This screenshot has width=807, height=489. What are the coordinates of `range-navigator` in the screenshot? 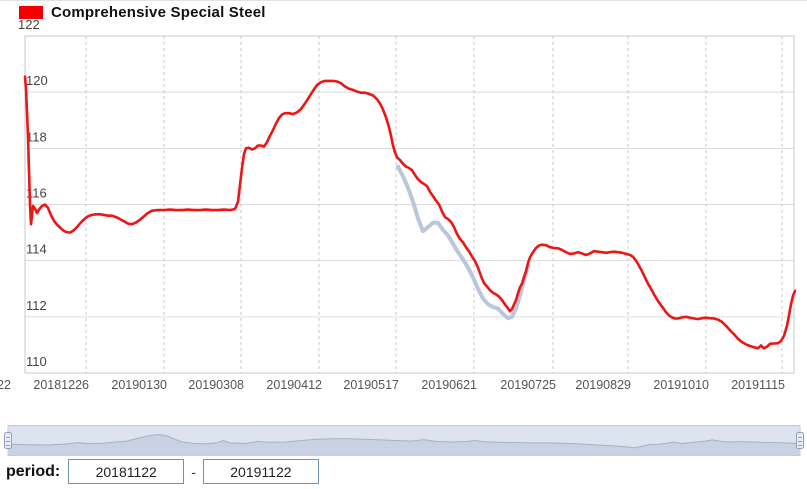 It's located at (403, 441).